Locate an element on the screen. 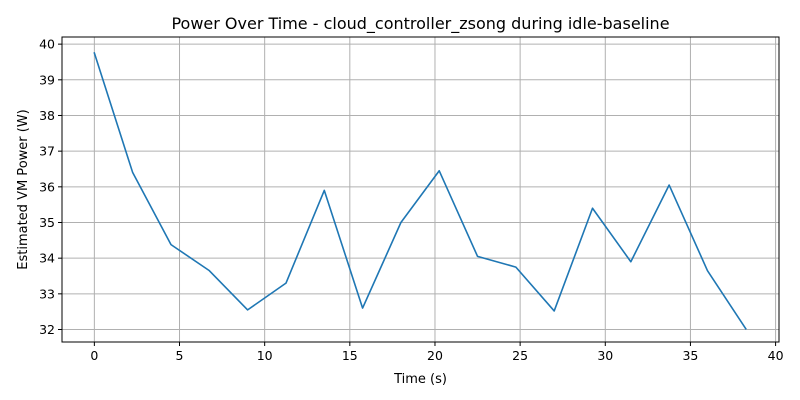  y-tick-label: 34 is located at coordinates (47, 258).